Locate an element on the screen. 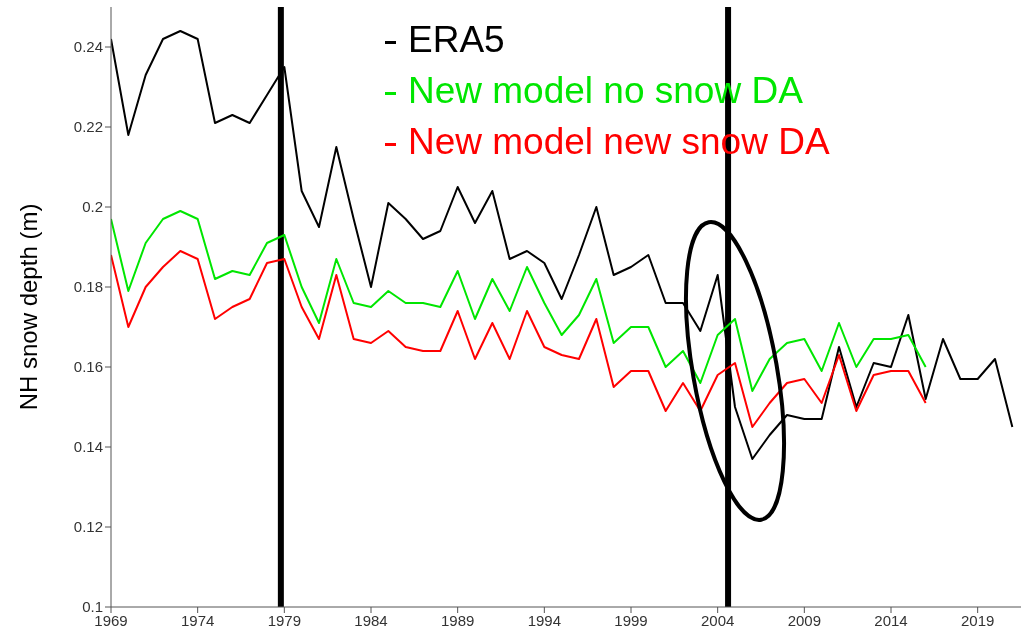  y-tick-label: 0.14 is located at coordinates (88, 447).